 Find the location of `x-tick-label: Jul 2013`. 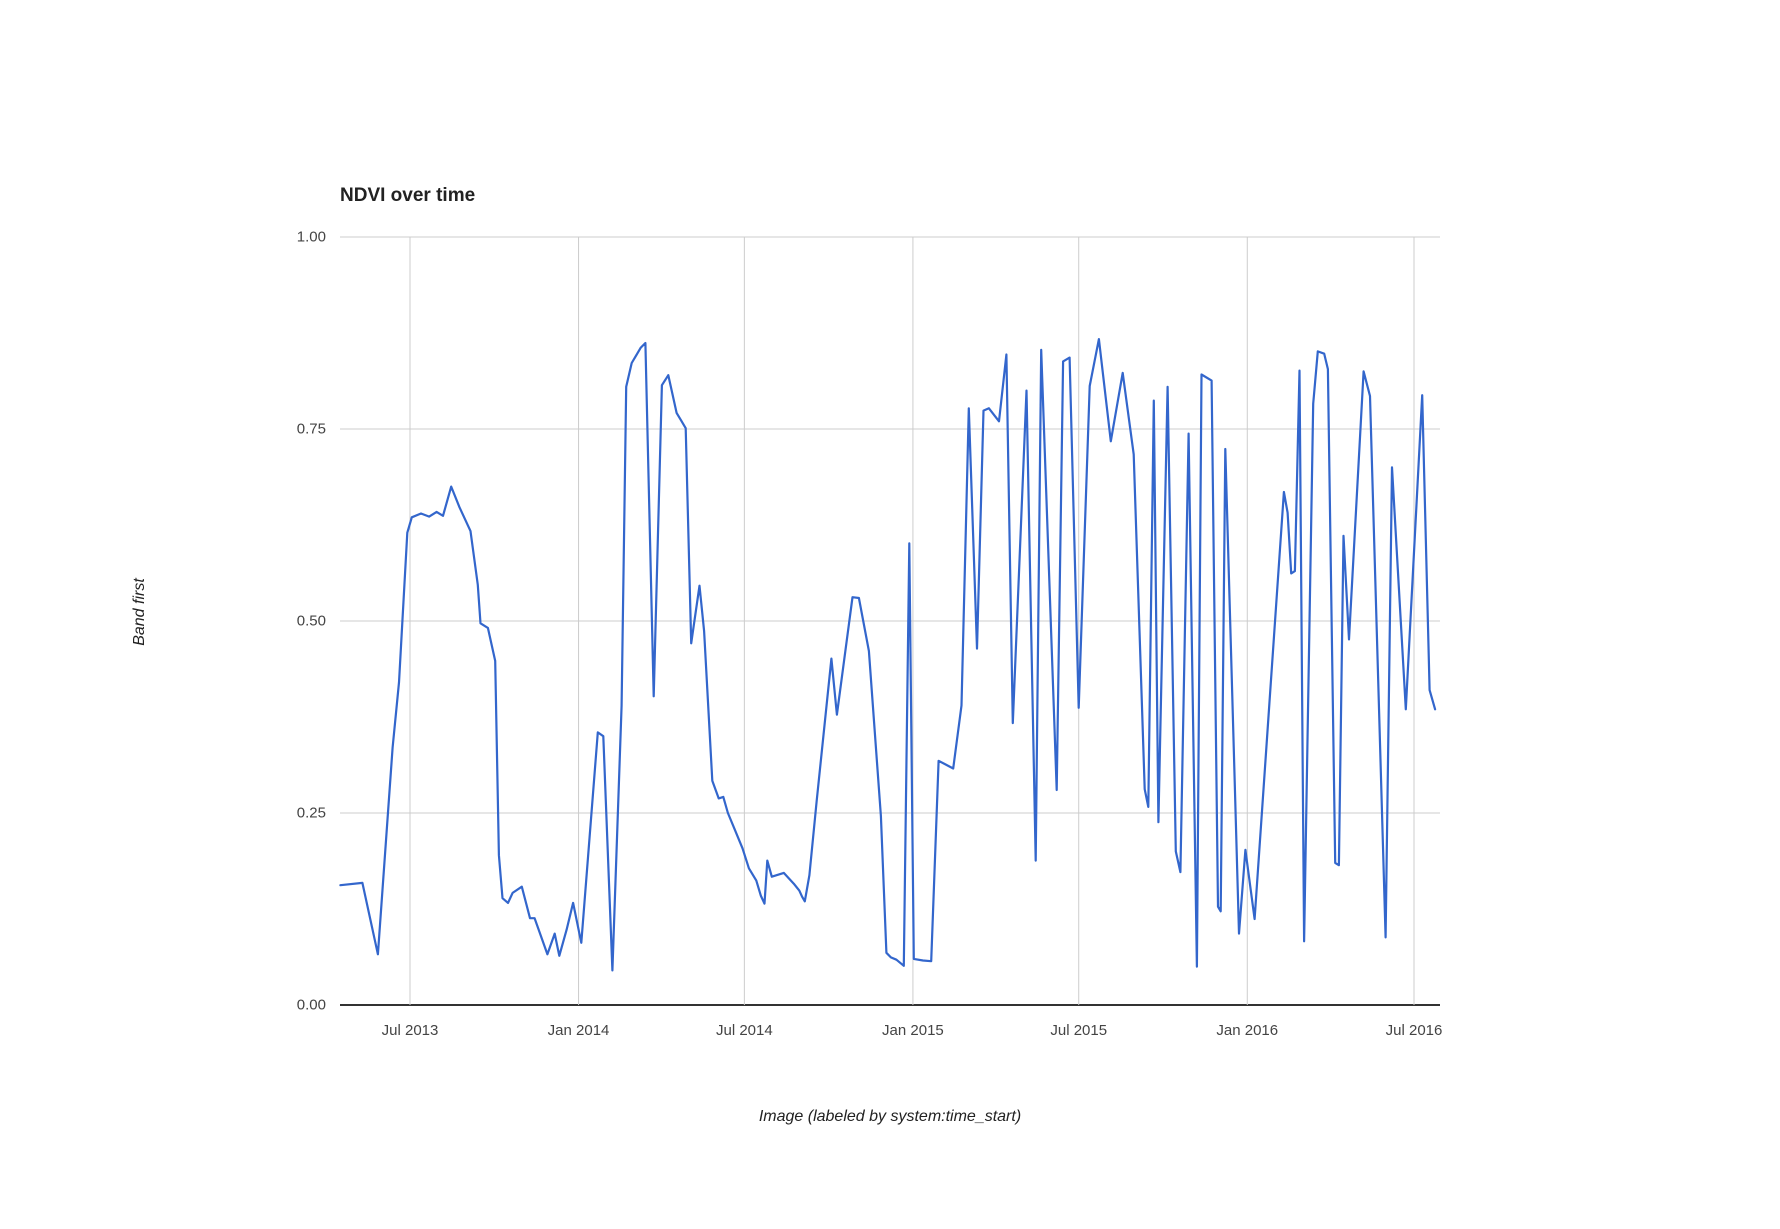

x-tick-label: Jul 2013 is located at coordinates (410, 1030).